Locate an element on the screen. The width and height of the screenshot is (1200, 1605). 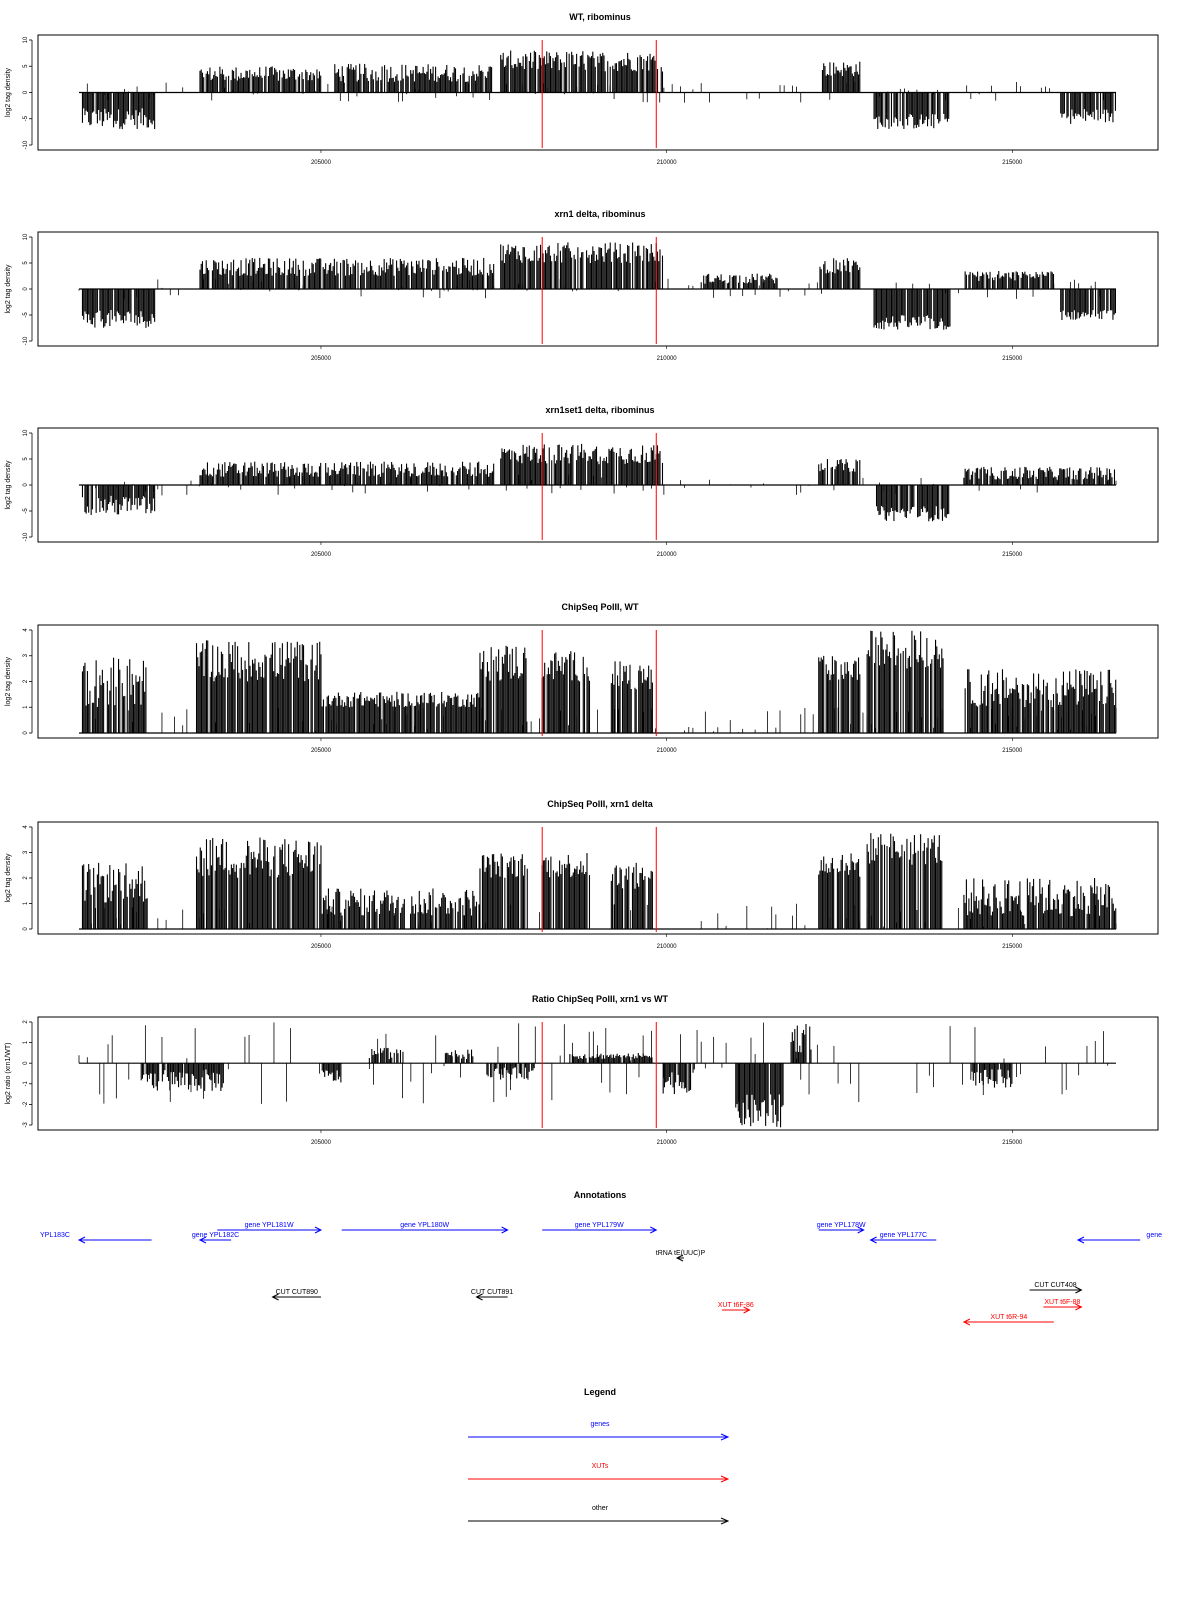
annotation-label: XUT t6F-88 is located at coordinates (1062, 1302).